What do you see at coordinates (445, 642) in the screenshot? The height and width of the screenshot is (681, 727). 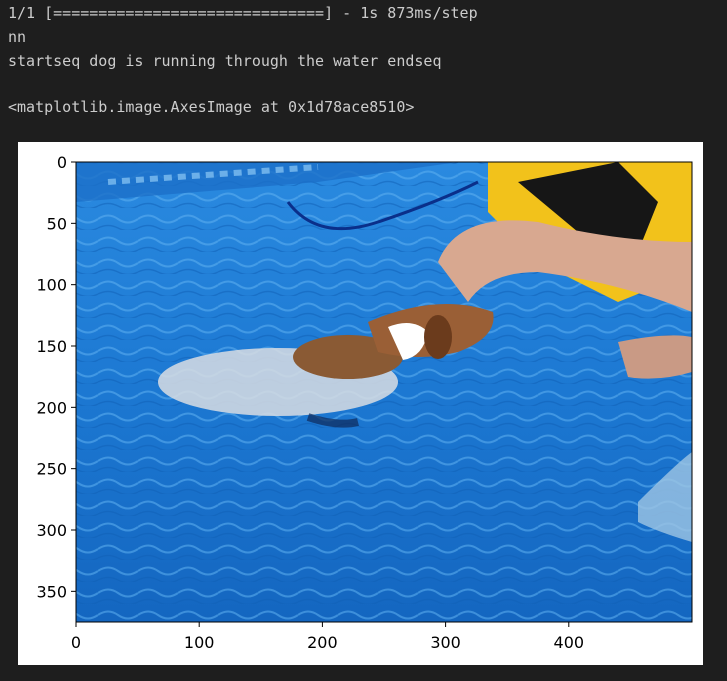 I see `x-tick-label: 300` at bounding box center [445, 642].